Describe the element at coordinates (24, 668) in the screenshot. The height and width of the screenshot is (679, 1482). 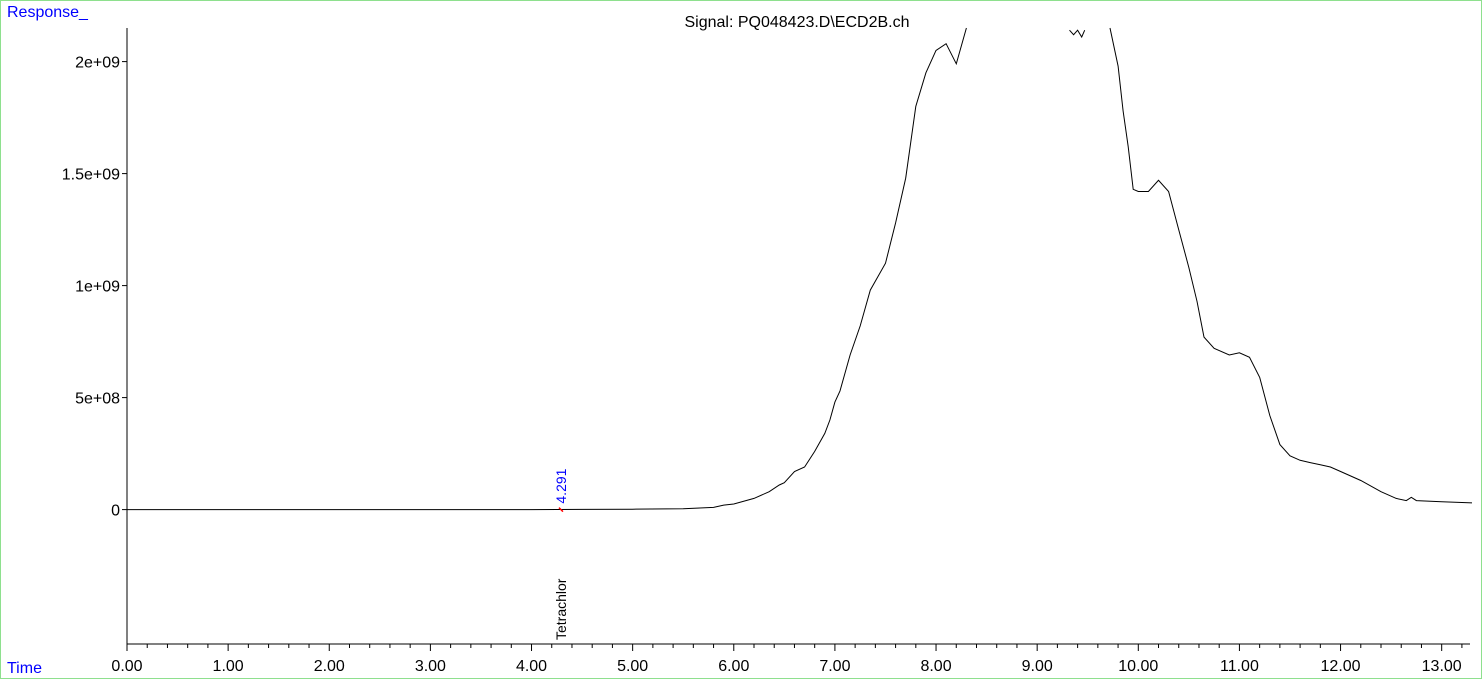
I see `x-axis-label: Time` at that location.